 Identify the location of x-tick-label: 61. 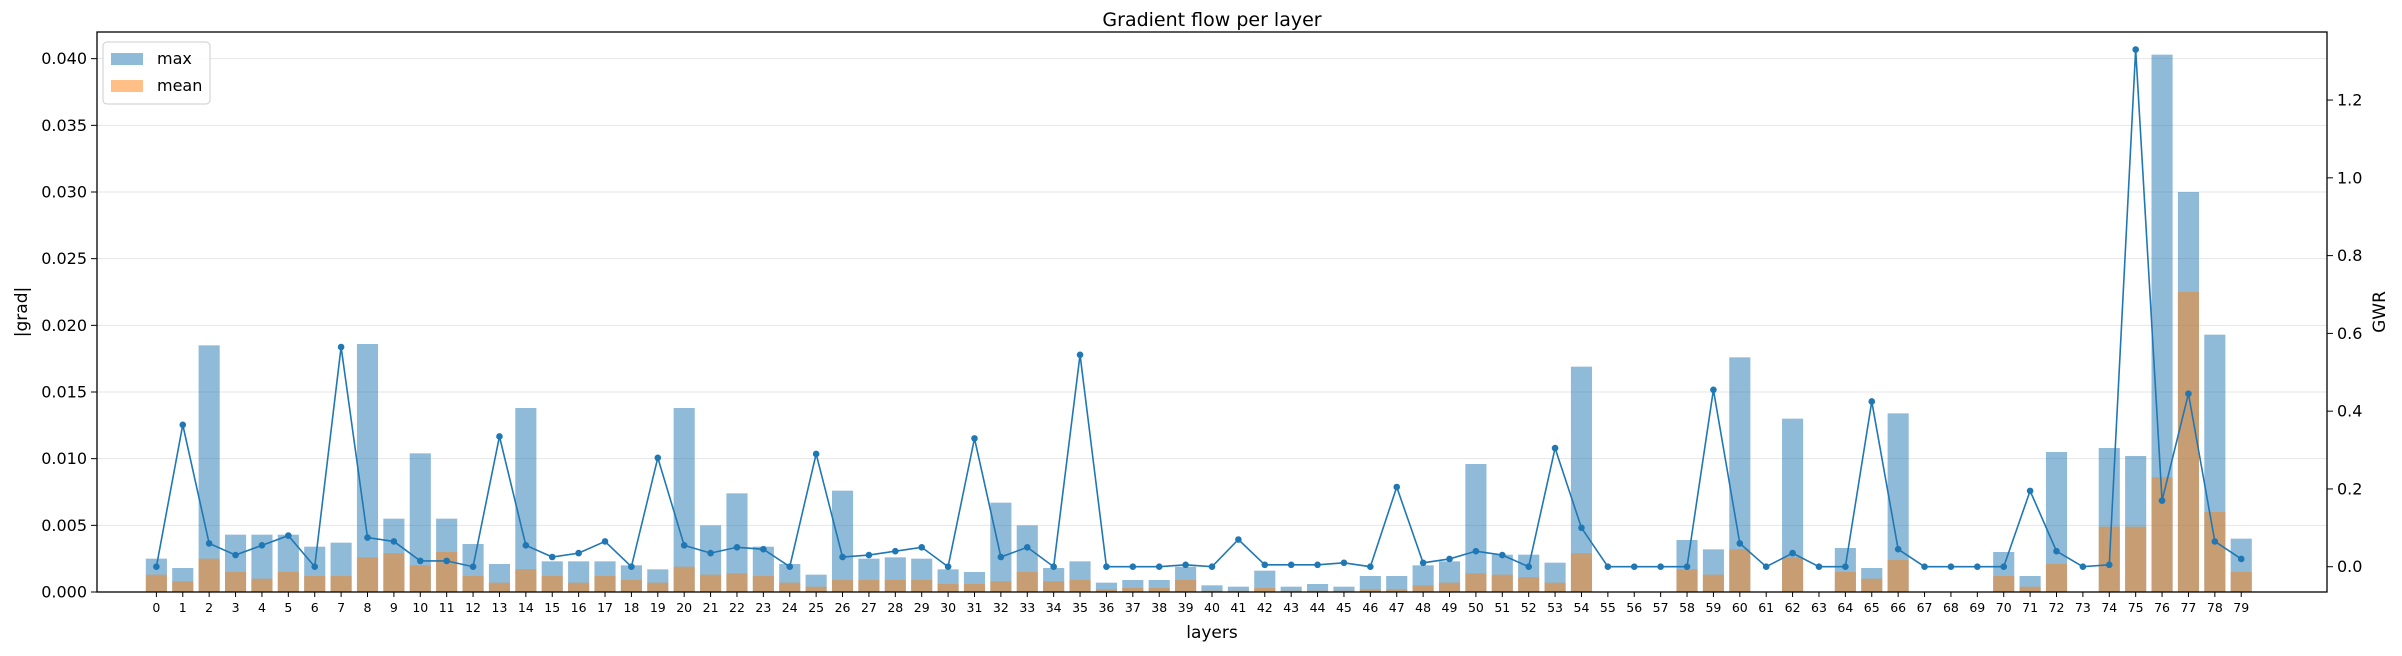
(1766, 607).